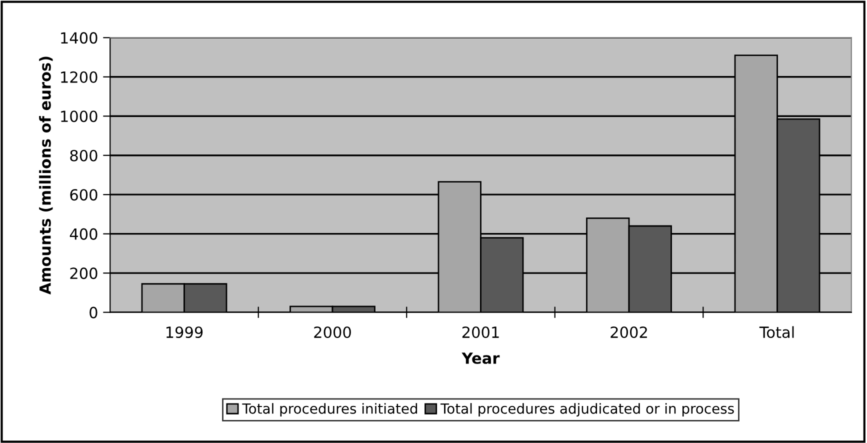  Describe the element at coordinates (84, 156) in the screenshot. I see `y-tick-label: 800` at that location.